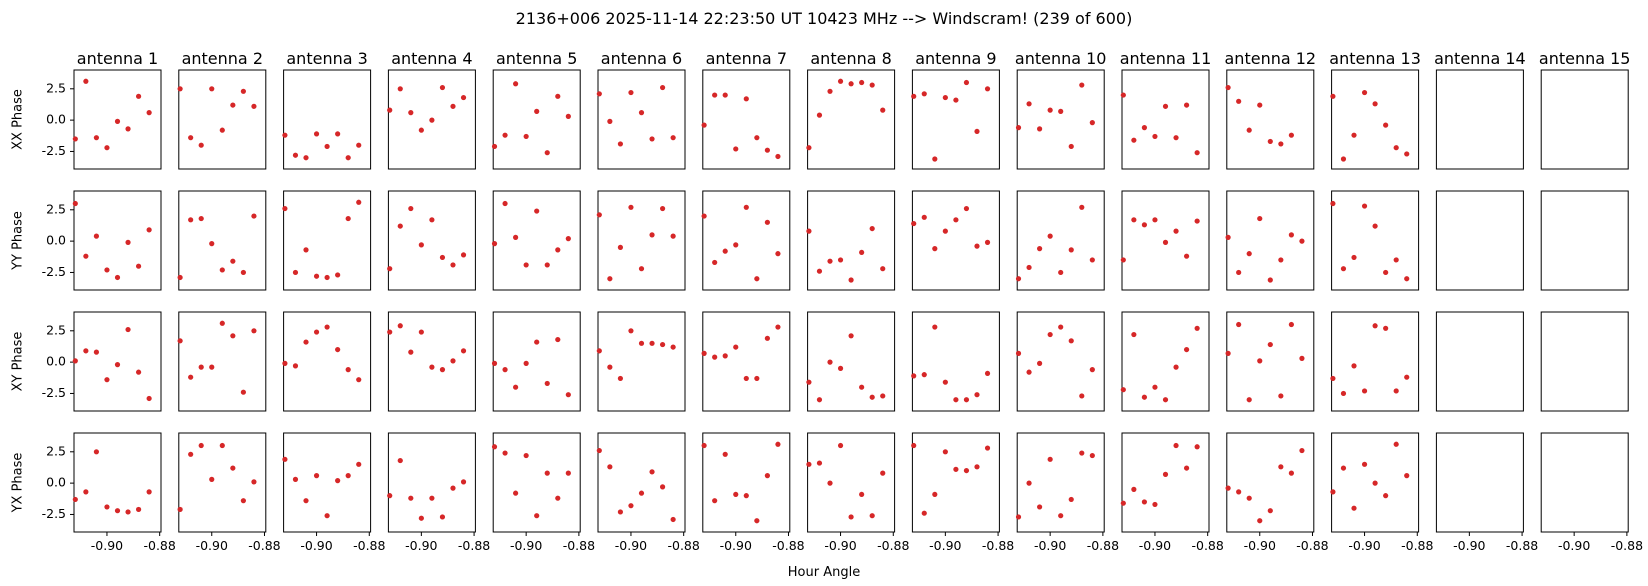 This screenshot has height=586, width=1648. I want to click on panel-title: antenna 11, so click(1166, 58).